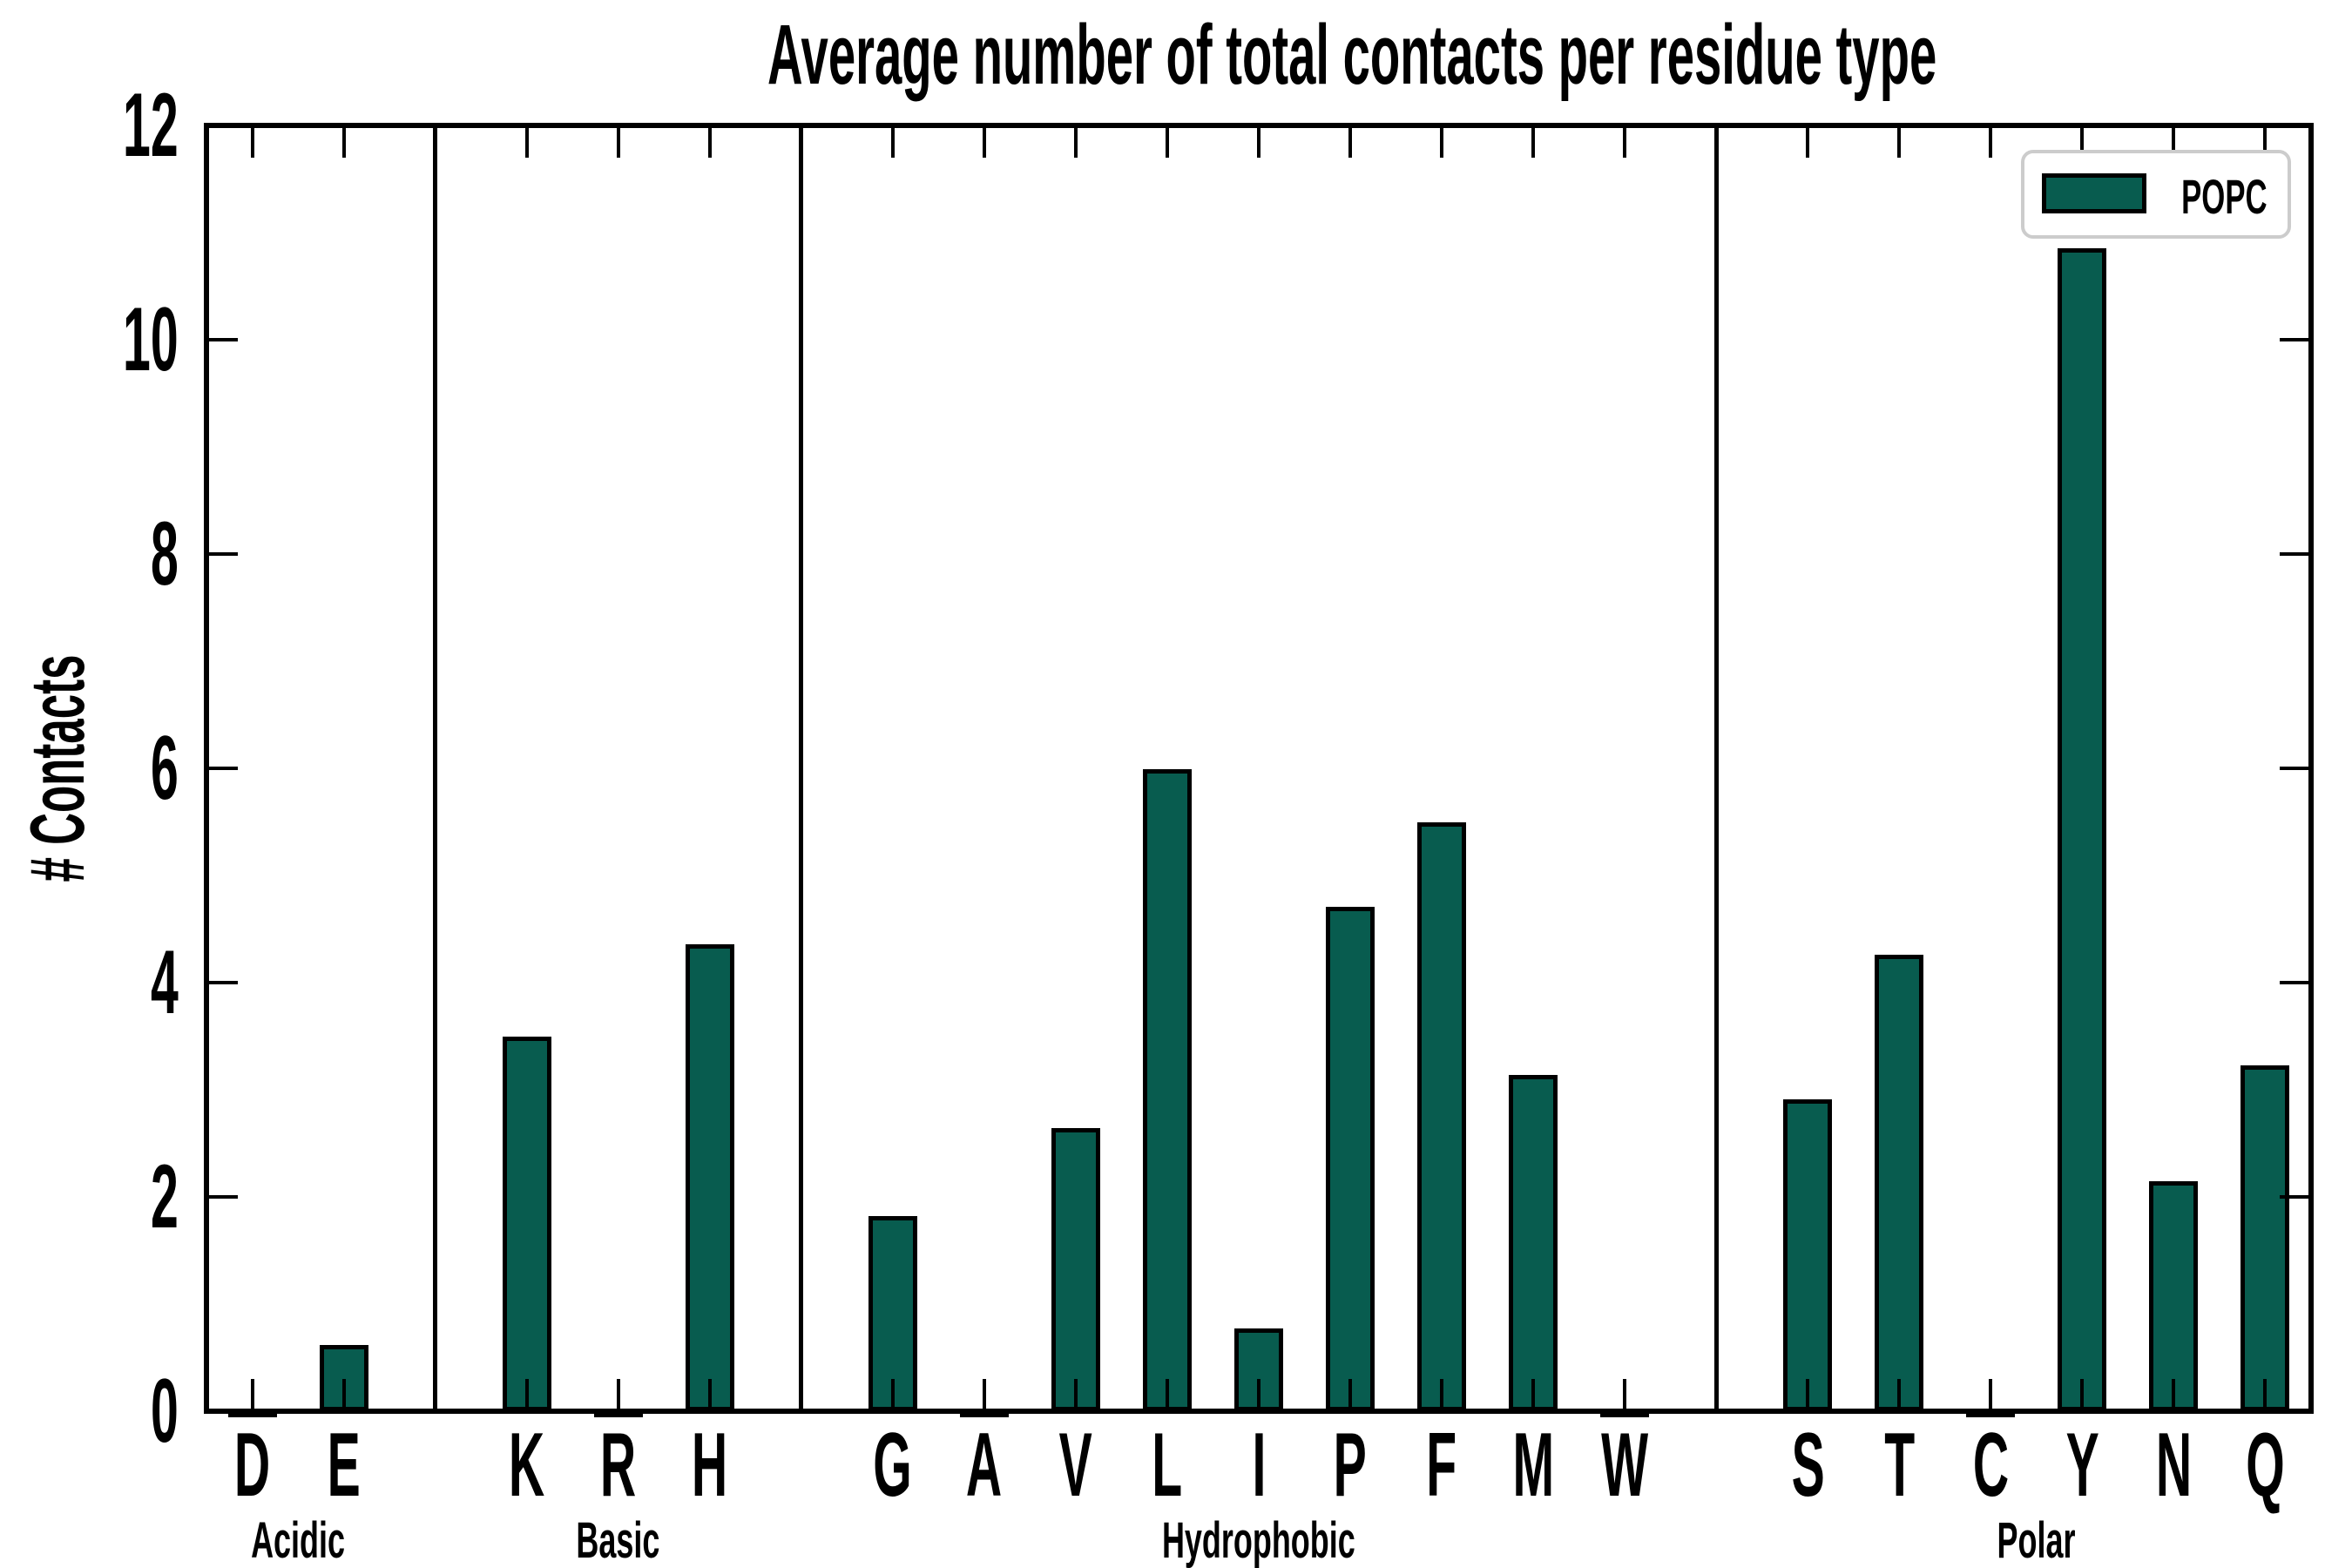 This screenshot has width=2352, height=1568. Describe the element at coordinates (1259, 125) in the screenshot. I see `axis-spine-top` at that location.